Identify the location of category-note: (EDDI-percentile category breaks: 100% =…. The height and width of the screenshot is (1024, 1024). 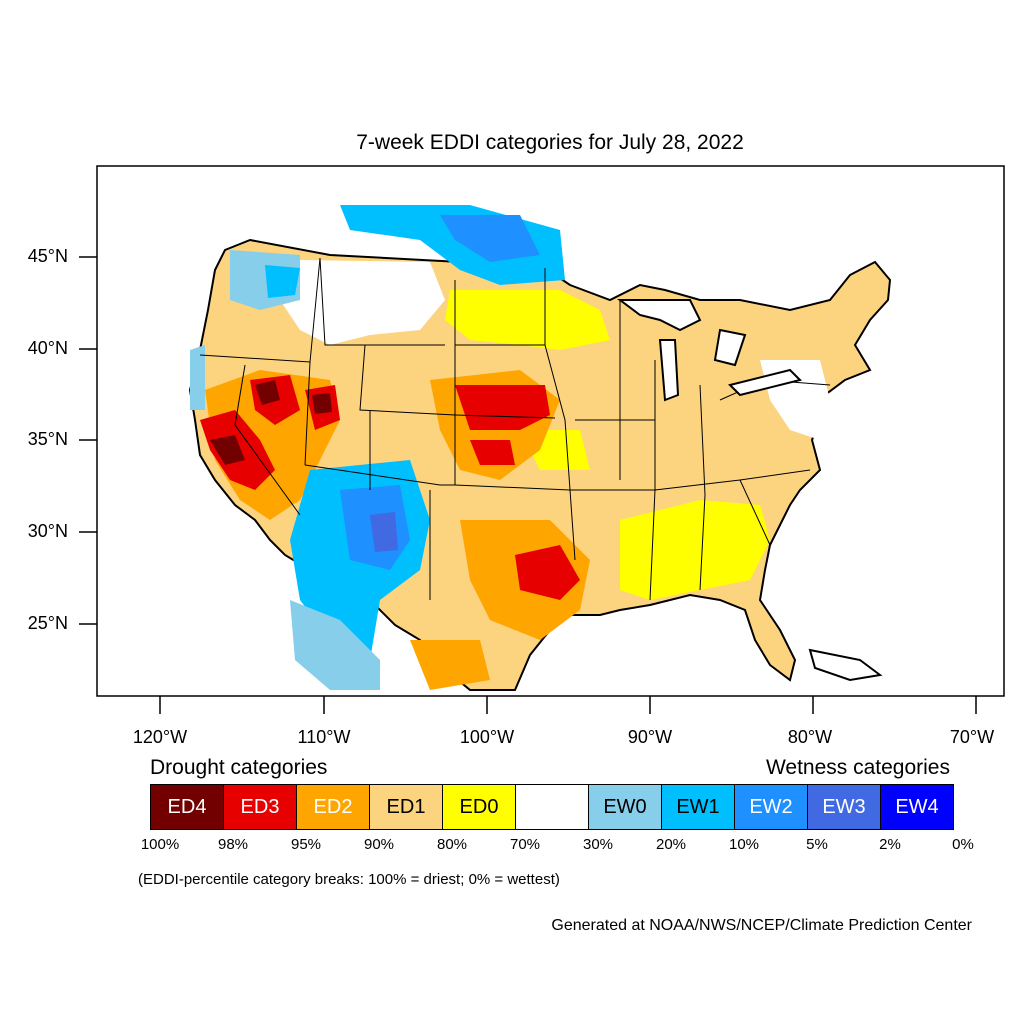
(349, 879).